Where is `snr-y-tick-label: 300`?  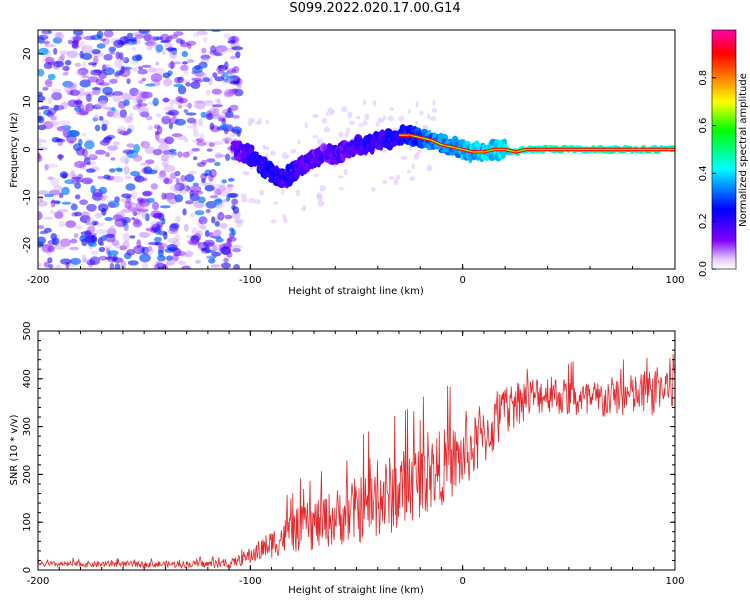
snr-y-tick-label: 300 is located at coordinates (27, 426).